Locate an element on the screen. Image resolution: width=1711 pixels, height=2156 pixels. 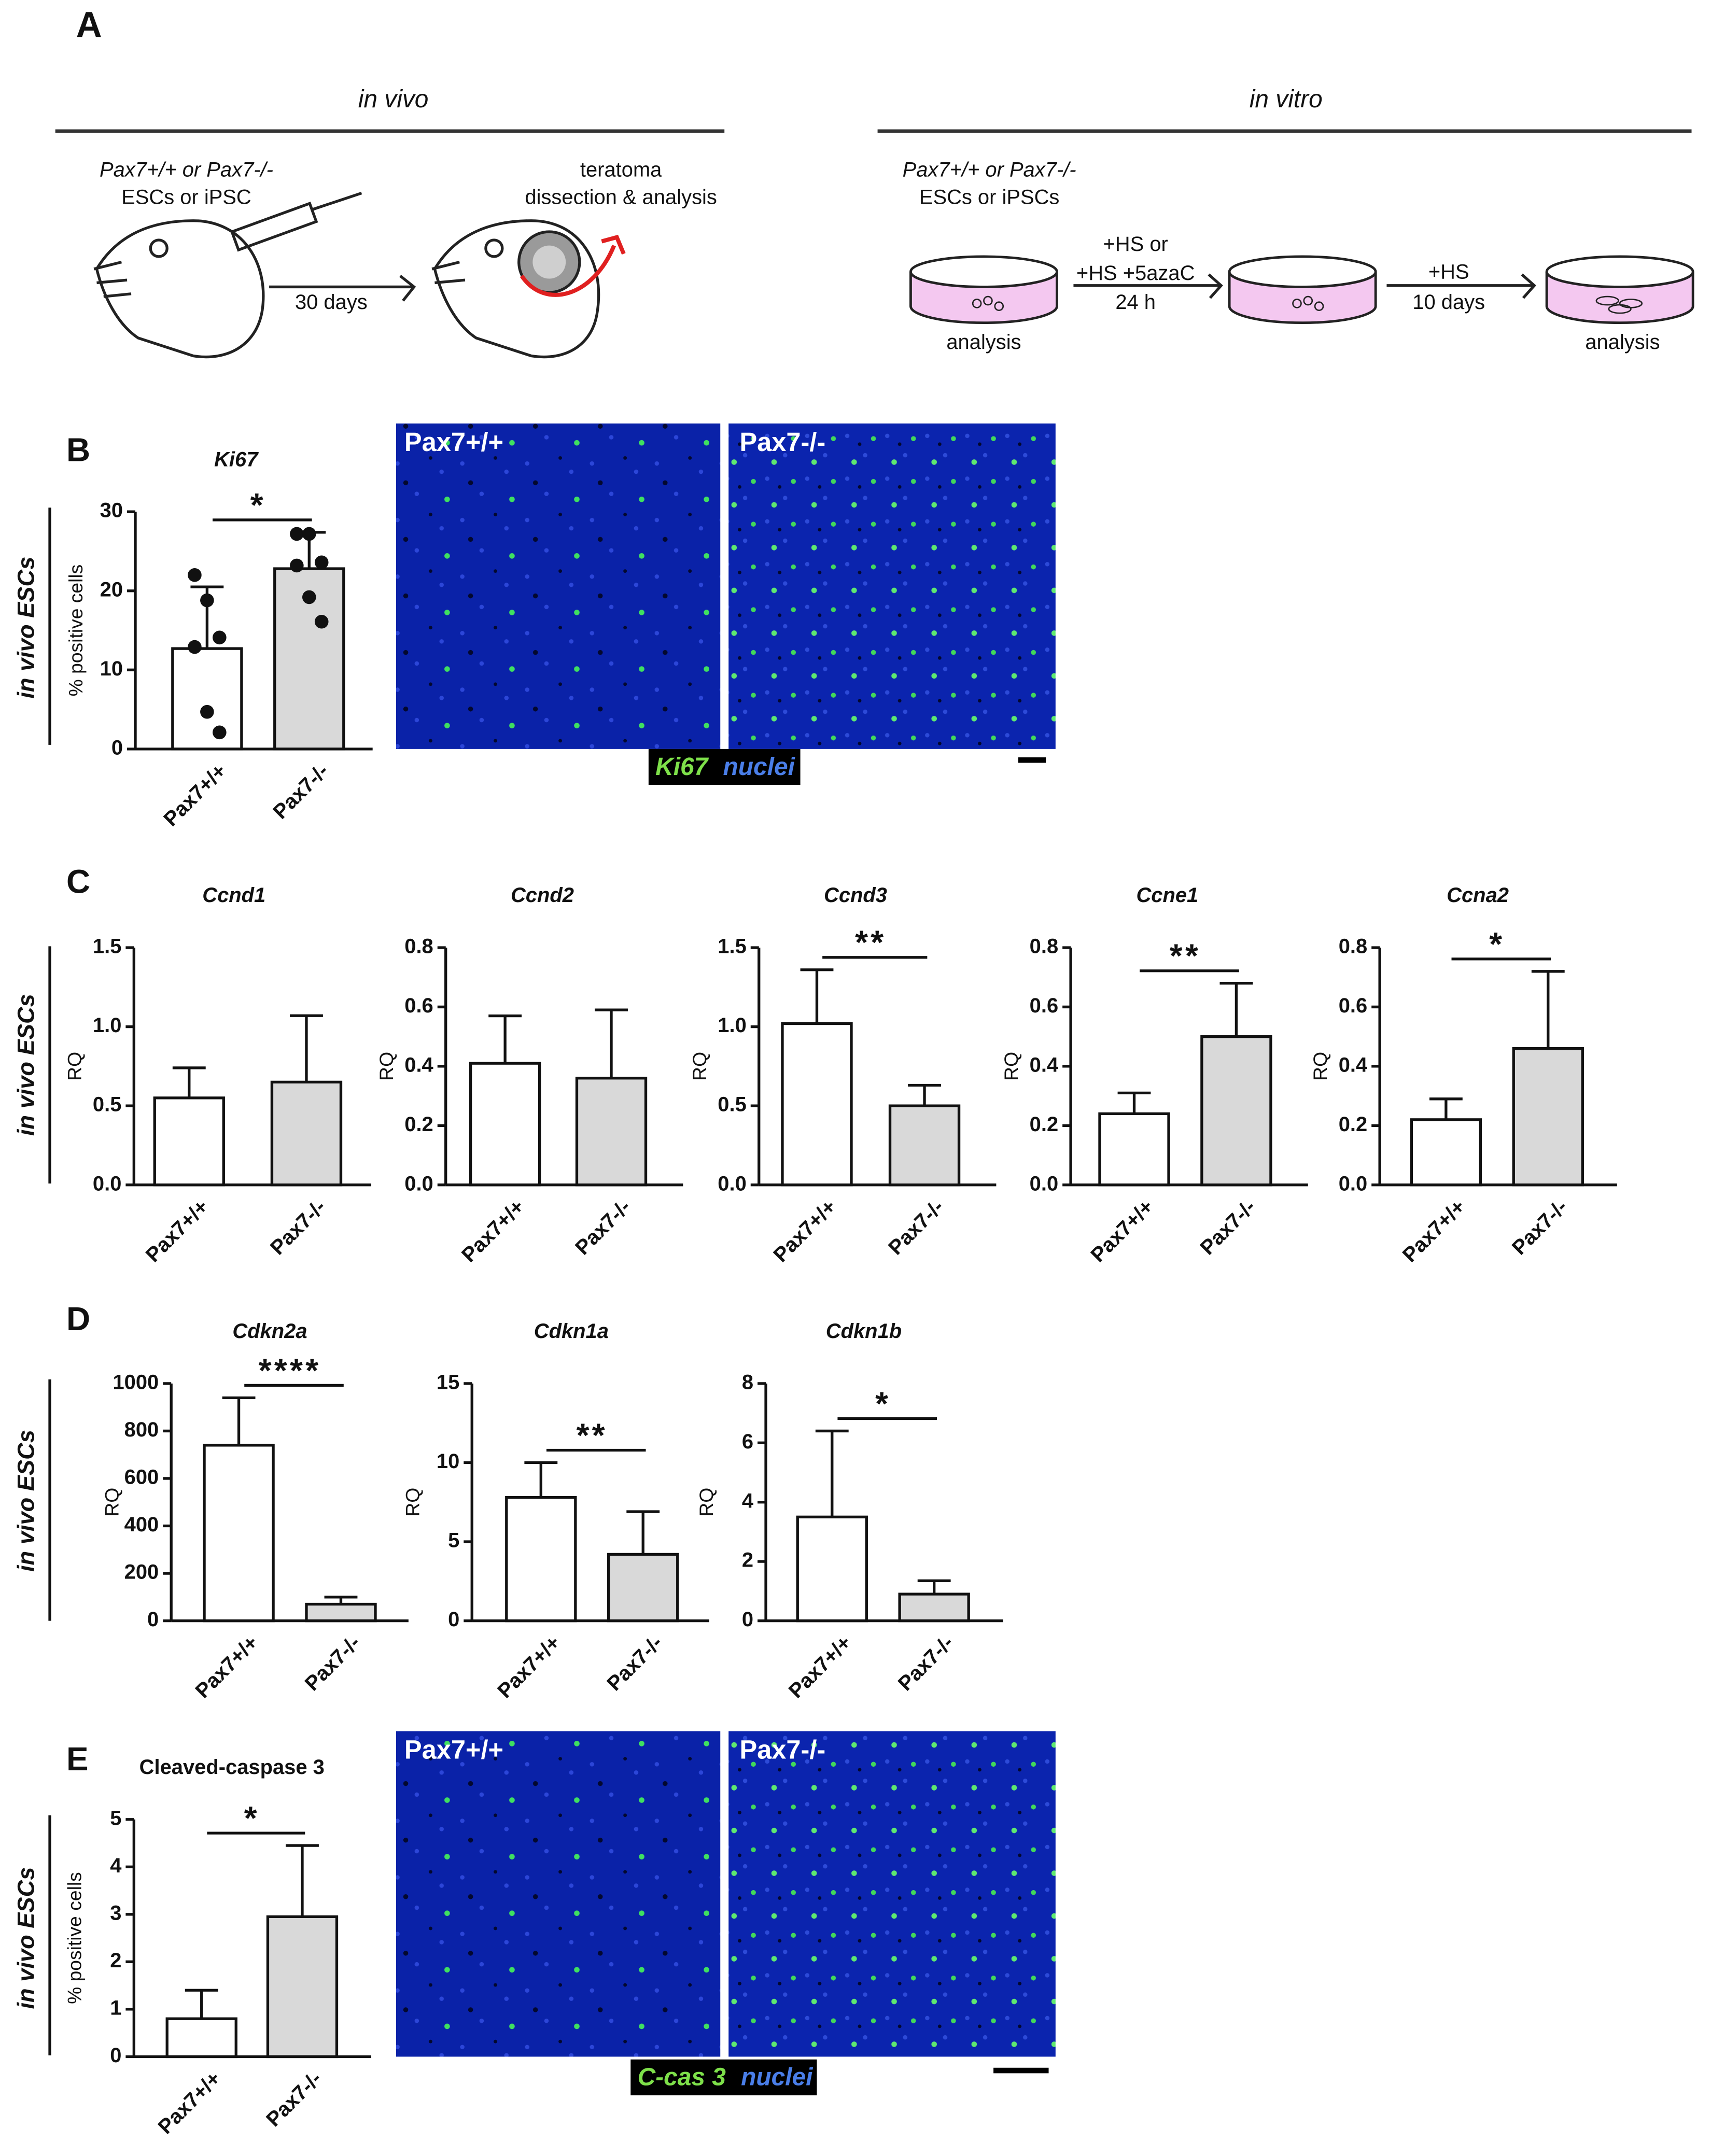
heading: in vivo is located at coordinates (393, 100).